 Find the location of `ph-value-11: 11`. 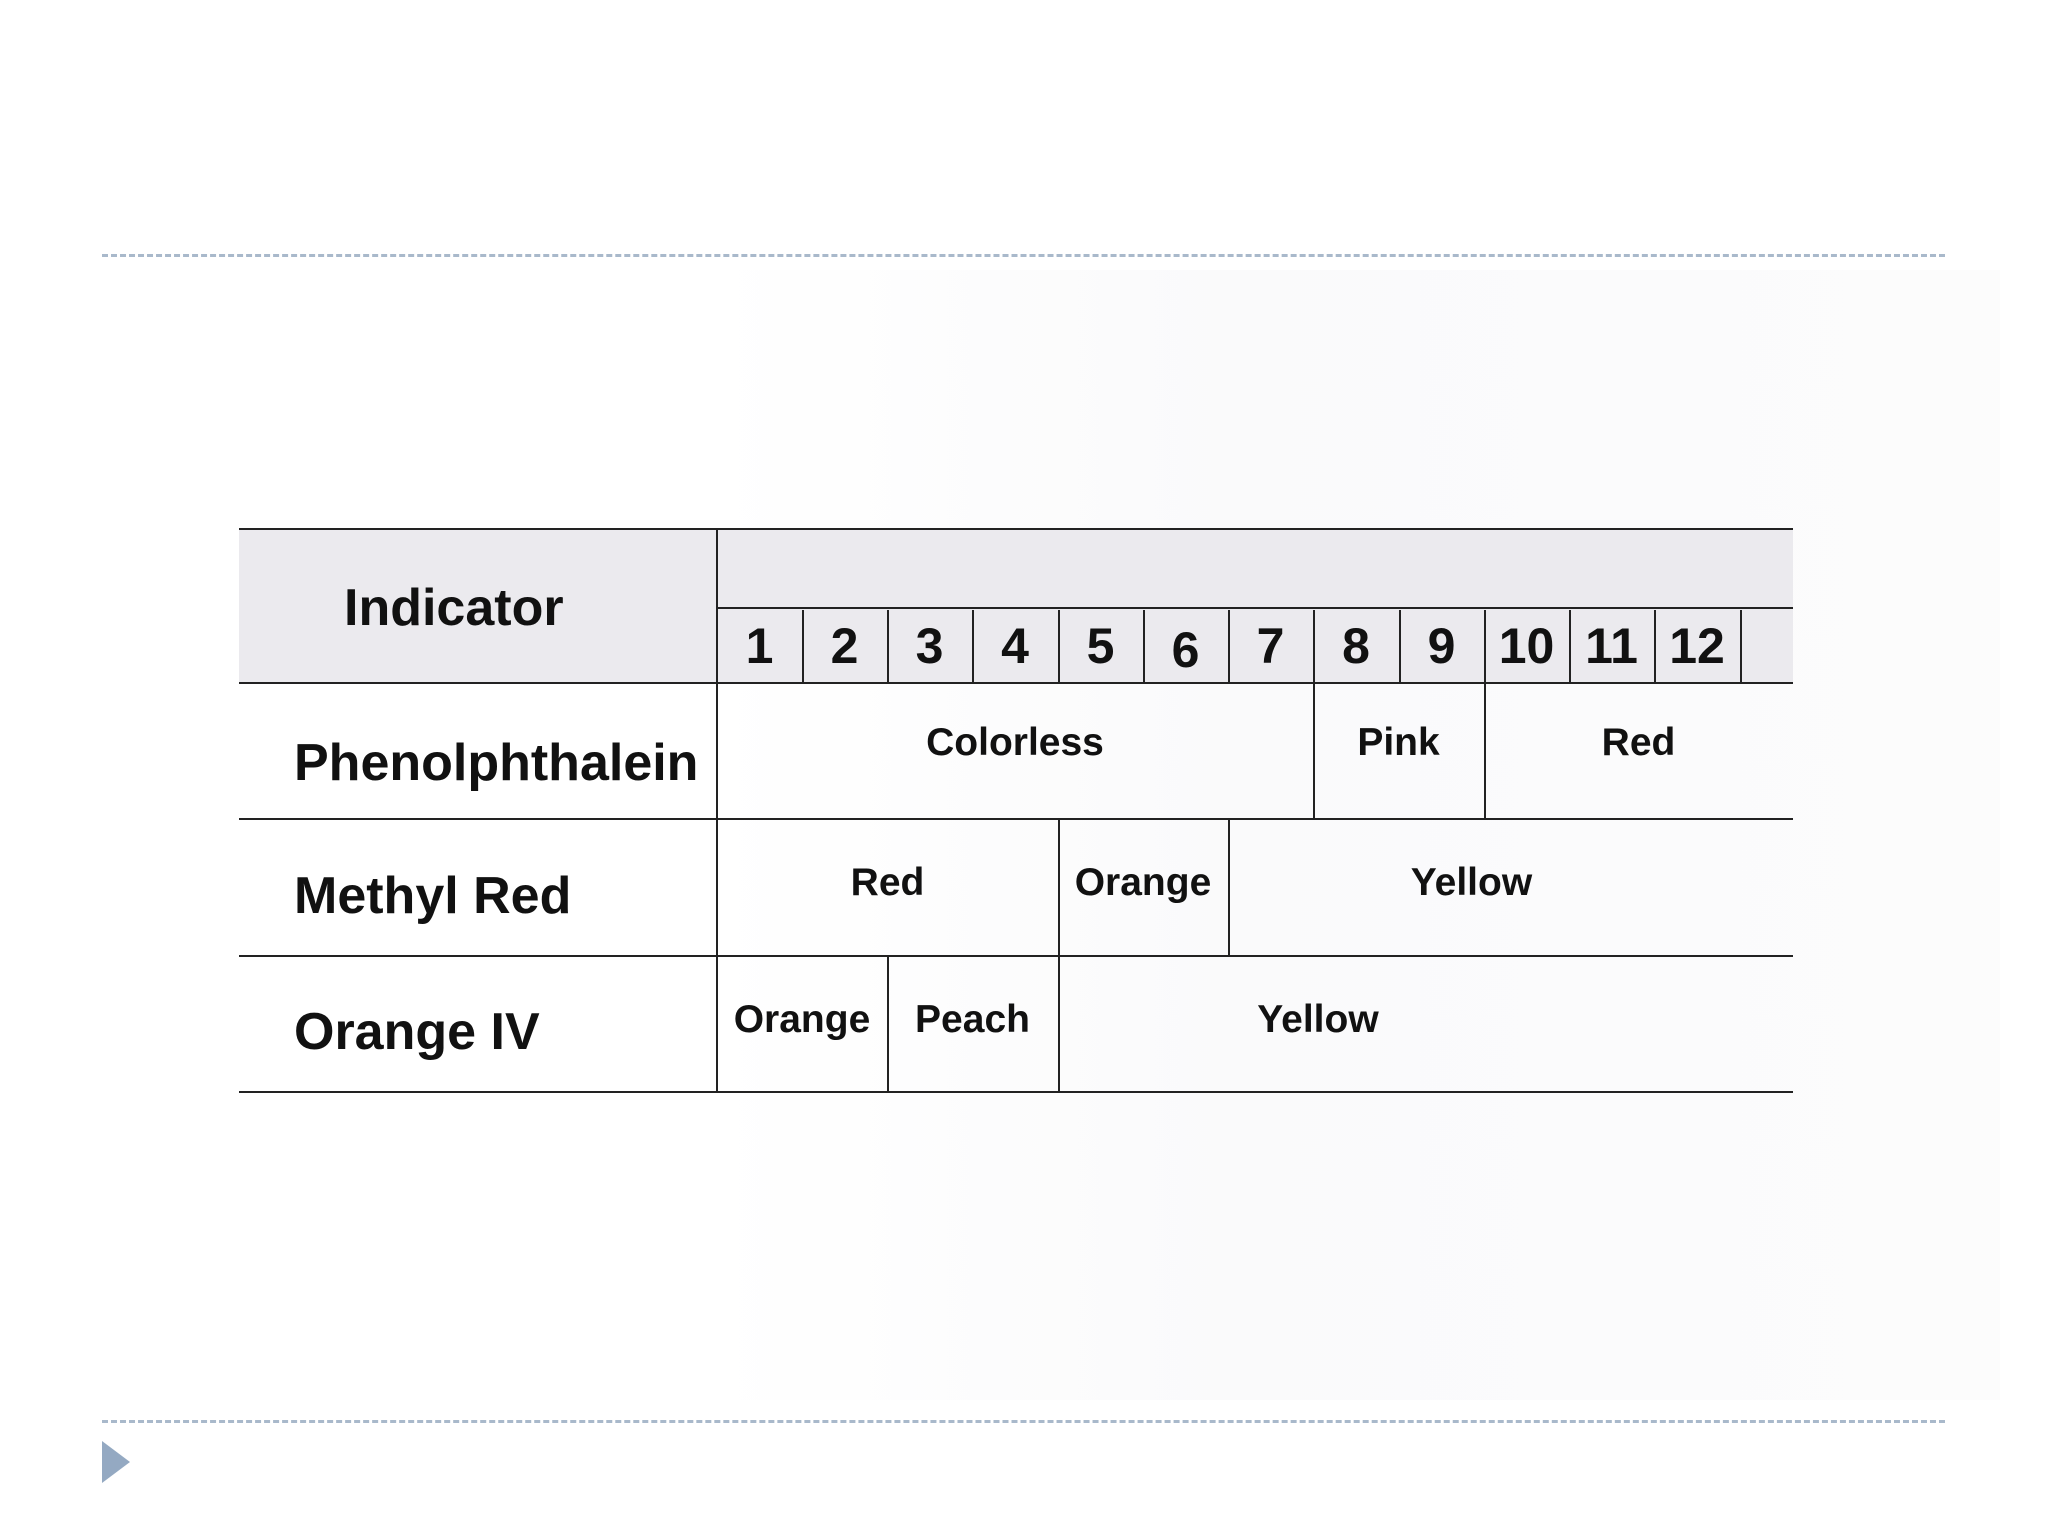

ph-value-11: 11 is located at coordinates (1611, 646).